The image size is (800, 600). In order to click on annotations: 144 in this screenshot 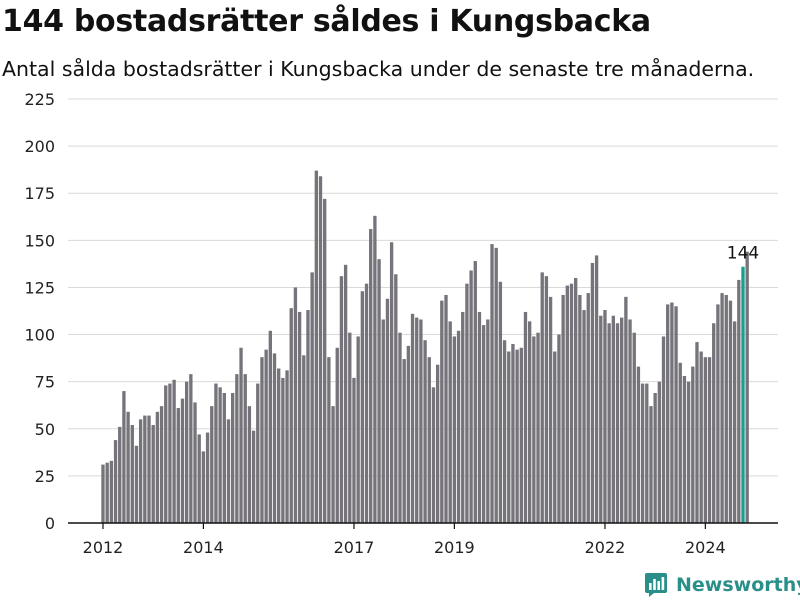, I will do `click(743, 254)`.